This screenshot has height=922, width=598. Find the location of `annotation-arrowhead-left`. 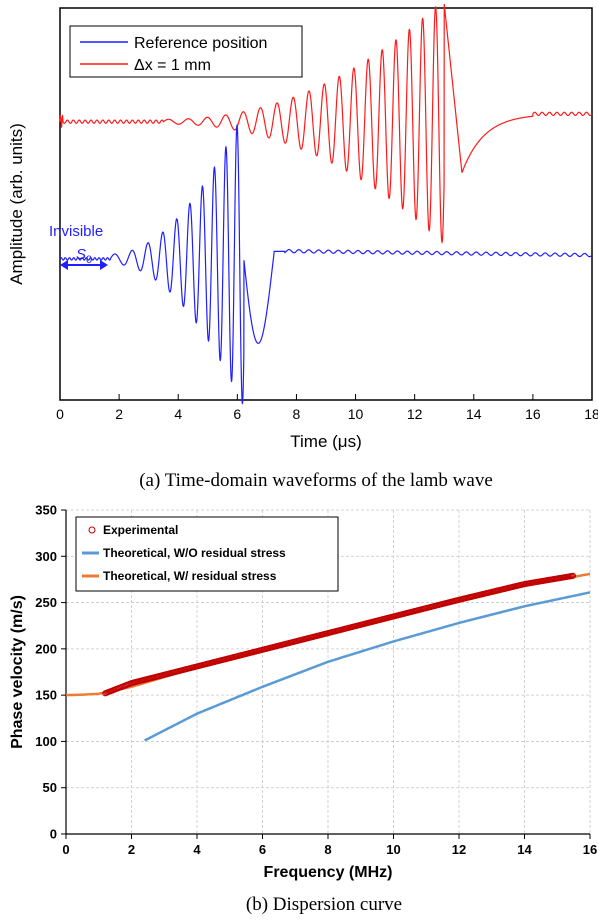

annotation-arrowhead-left is located at coordinates (64, 265).